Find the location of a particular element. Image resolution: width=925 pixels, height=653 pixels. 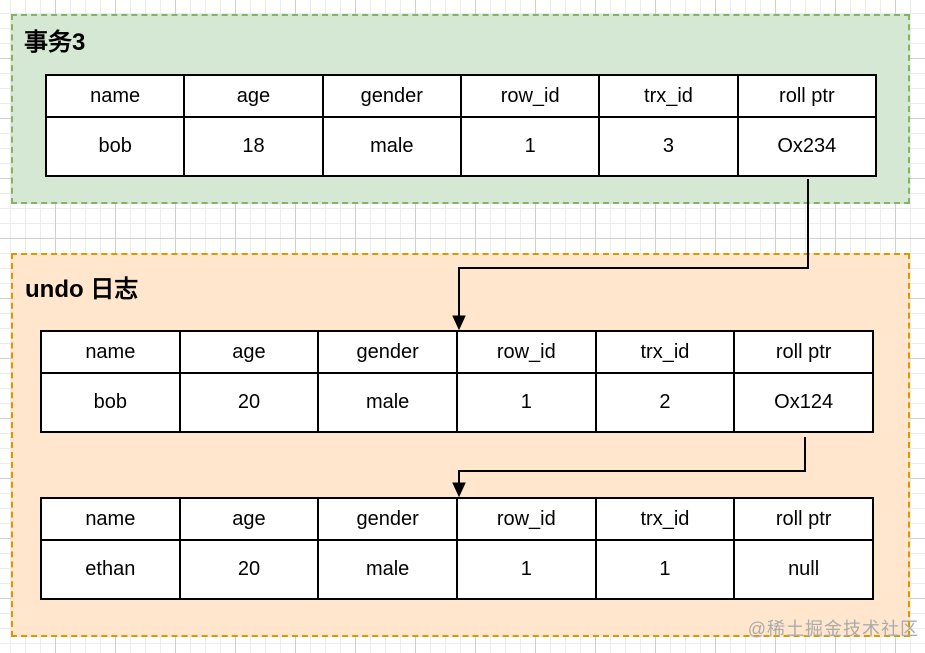

cell-trx-id: 3 is located at coordinates (668, 146).